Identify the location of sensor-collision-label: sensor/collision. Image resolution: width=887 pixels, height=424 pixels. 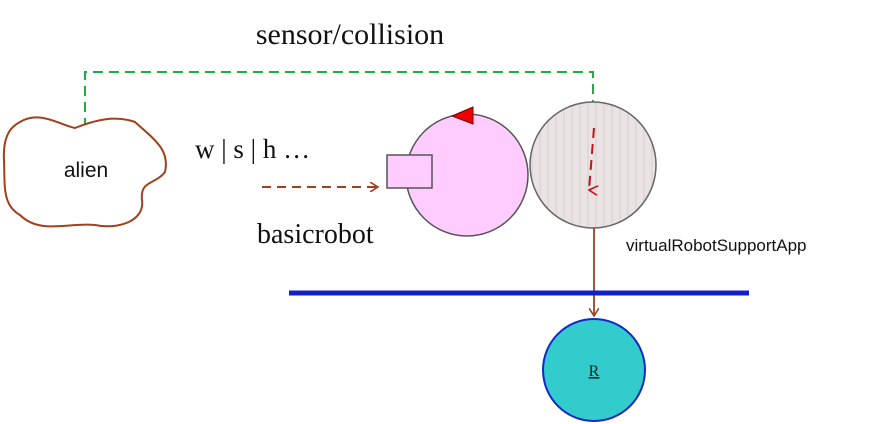
(350, 34).